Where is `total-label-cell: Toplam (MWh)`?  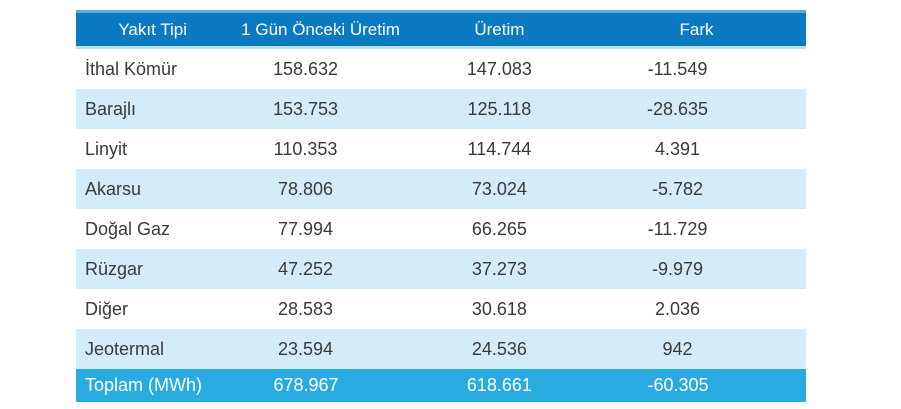 total-label-cell: Toplam (MWh) is located at coordinates (153, 385).